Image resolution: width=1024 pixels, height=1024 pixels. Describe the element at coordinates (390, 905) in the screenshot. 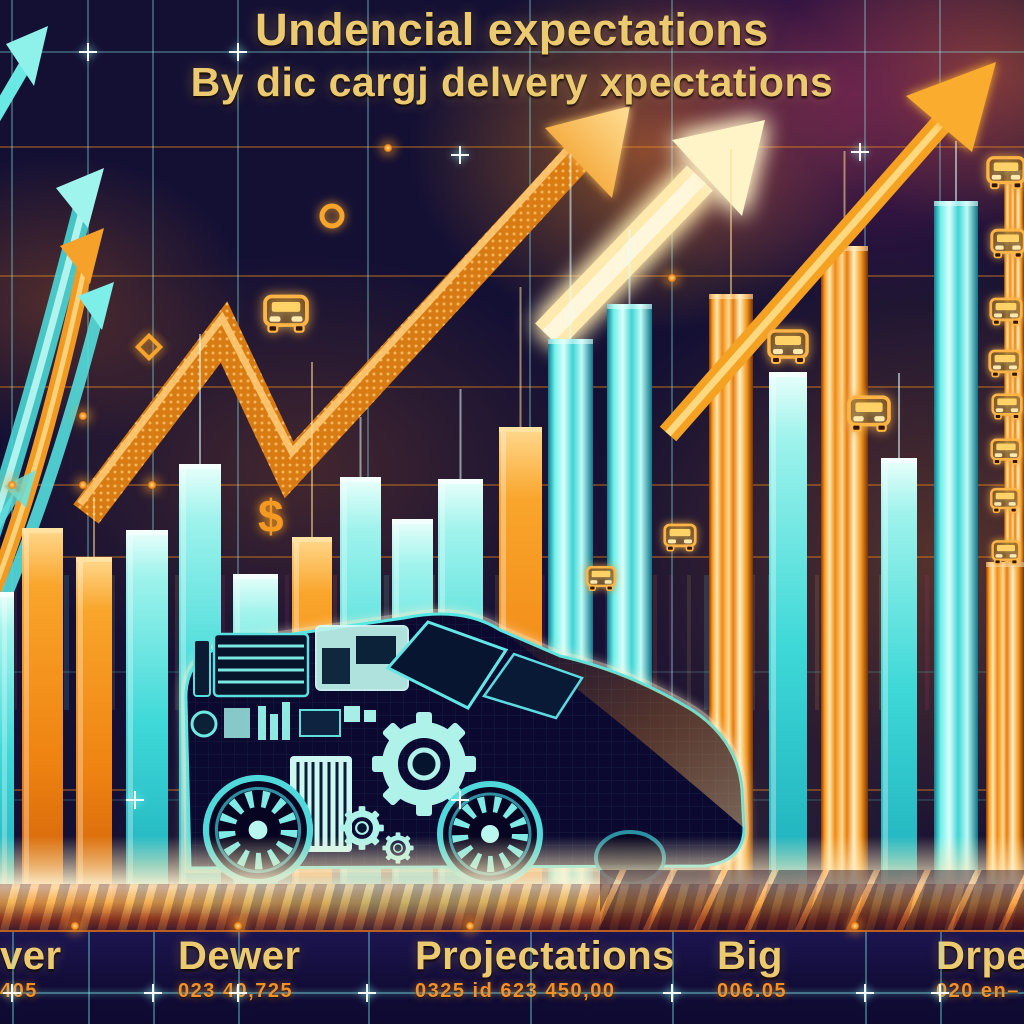

I see `van-reflection` at that location.